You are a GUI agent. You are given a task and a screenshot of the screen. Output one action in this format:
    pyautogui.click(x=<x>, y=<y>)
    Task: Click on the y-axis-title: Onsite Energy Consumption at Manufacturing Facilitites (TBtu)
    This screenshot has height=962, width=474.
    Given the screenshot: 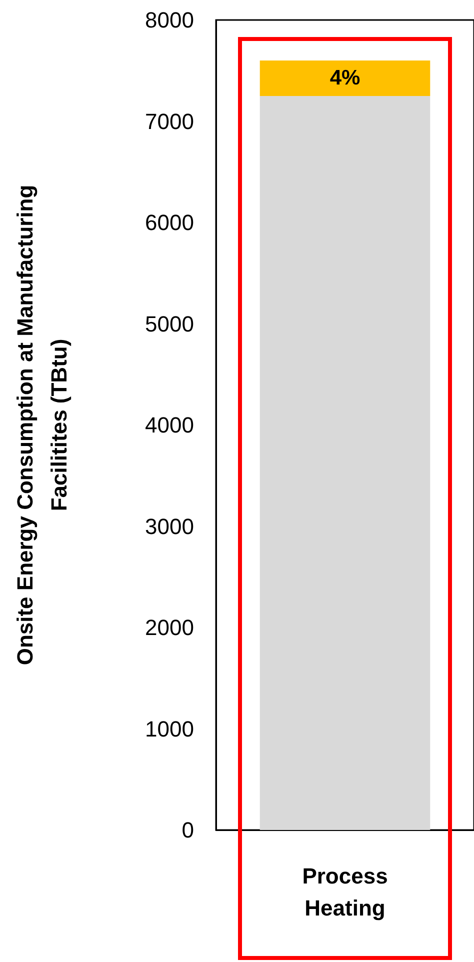 What is the action you would take?
    pyautogui.click(x=42, y=425)
    